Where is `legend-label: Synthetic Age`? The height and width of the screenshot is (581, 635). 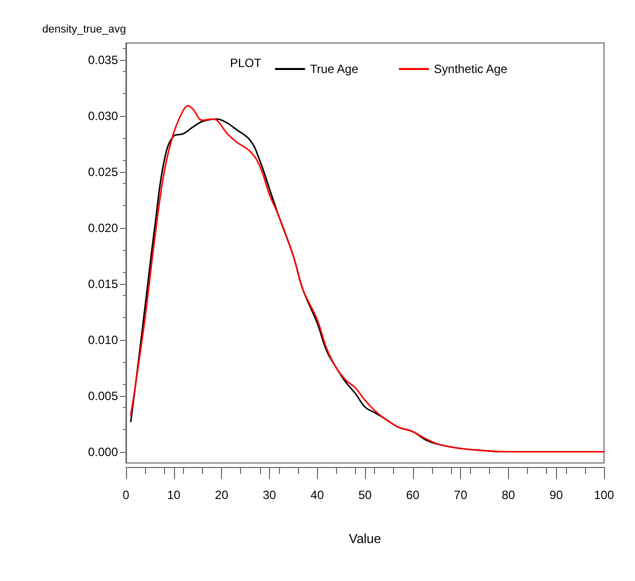
legend-label: Synthetic Age is located at coordinates (471, 69).